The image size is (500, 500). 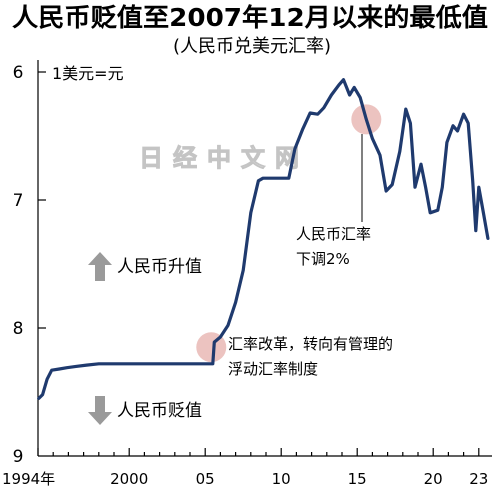 What do you see at coordinates (18, 329) in the screenshot?
I see `y-tick-label-8: 8` at bounding box center [18, 329].